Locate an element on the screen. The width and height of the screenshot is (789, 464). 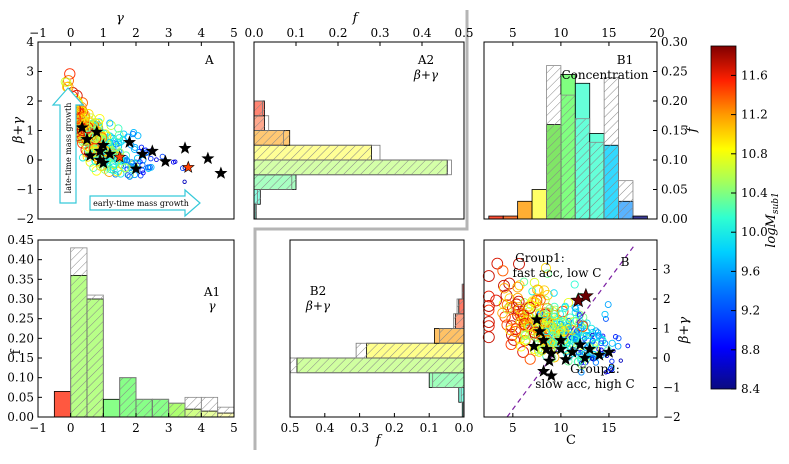
y-tick-label: 3 is located at coordinates (667, 270).